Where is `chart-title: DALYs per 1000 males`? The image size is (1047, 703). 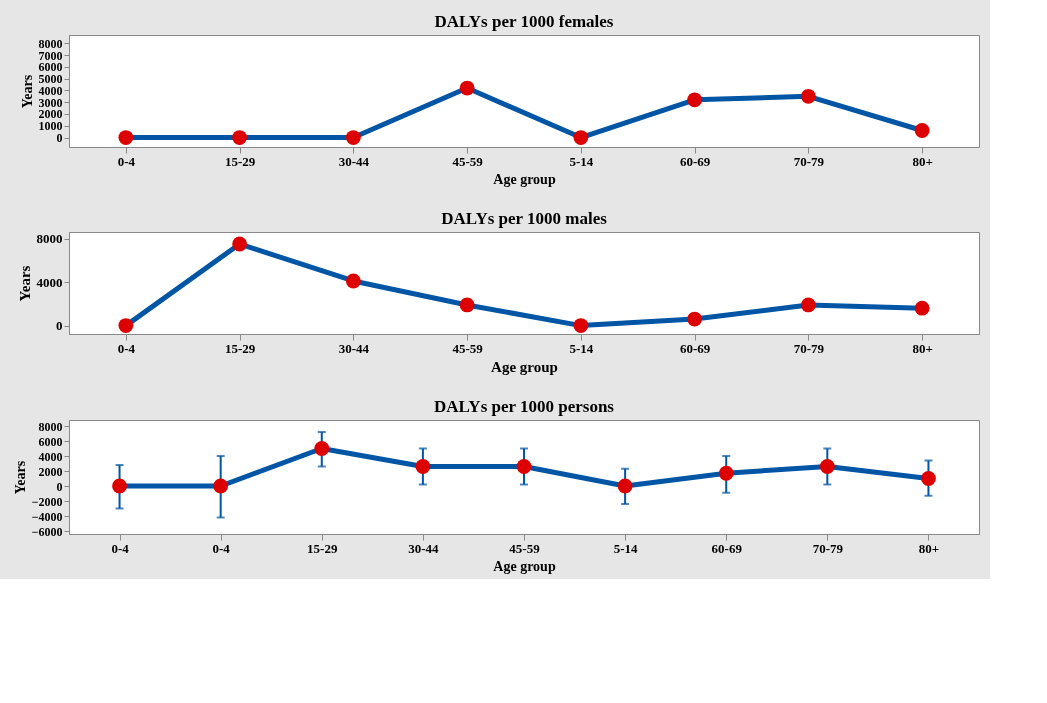 chart-title: DALYs per 1000 males is located at coordinates (524, 218).